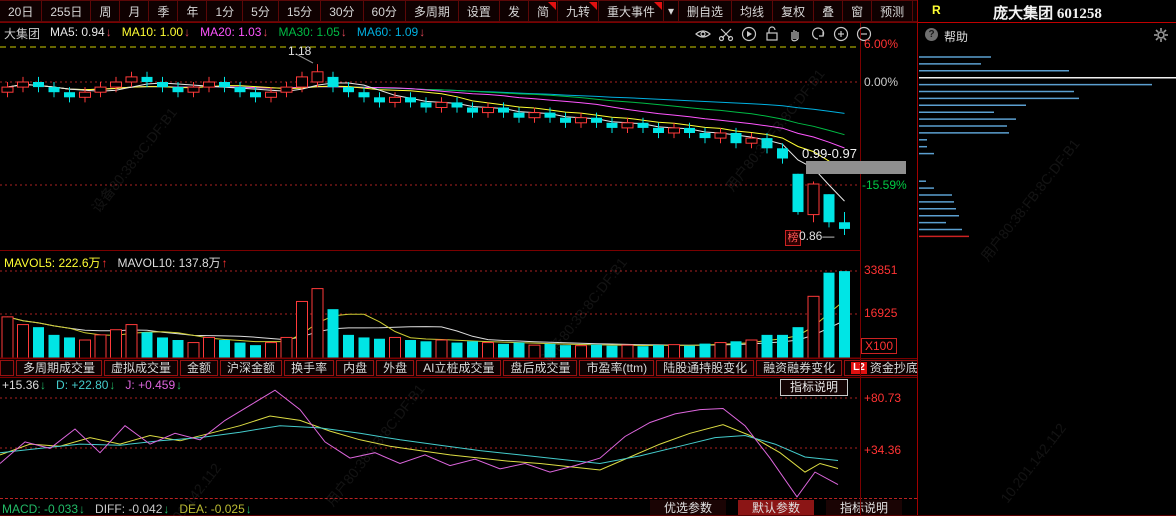 This screenshot has width=1176, height=516. Describe the element at coordinates (513, 11) in the screenshot. I see `action-button-0: 发` at that location.